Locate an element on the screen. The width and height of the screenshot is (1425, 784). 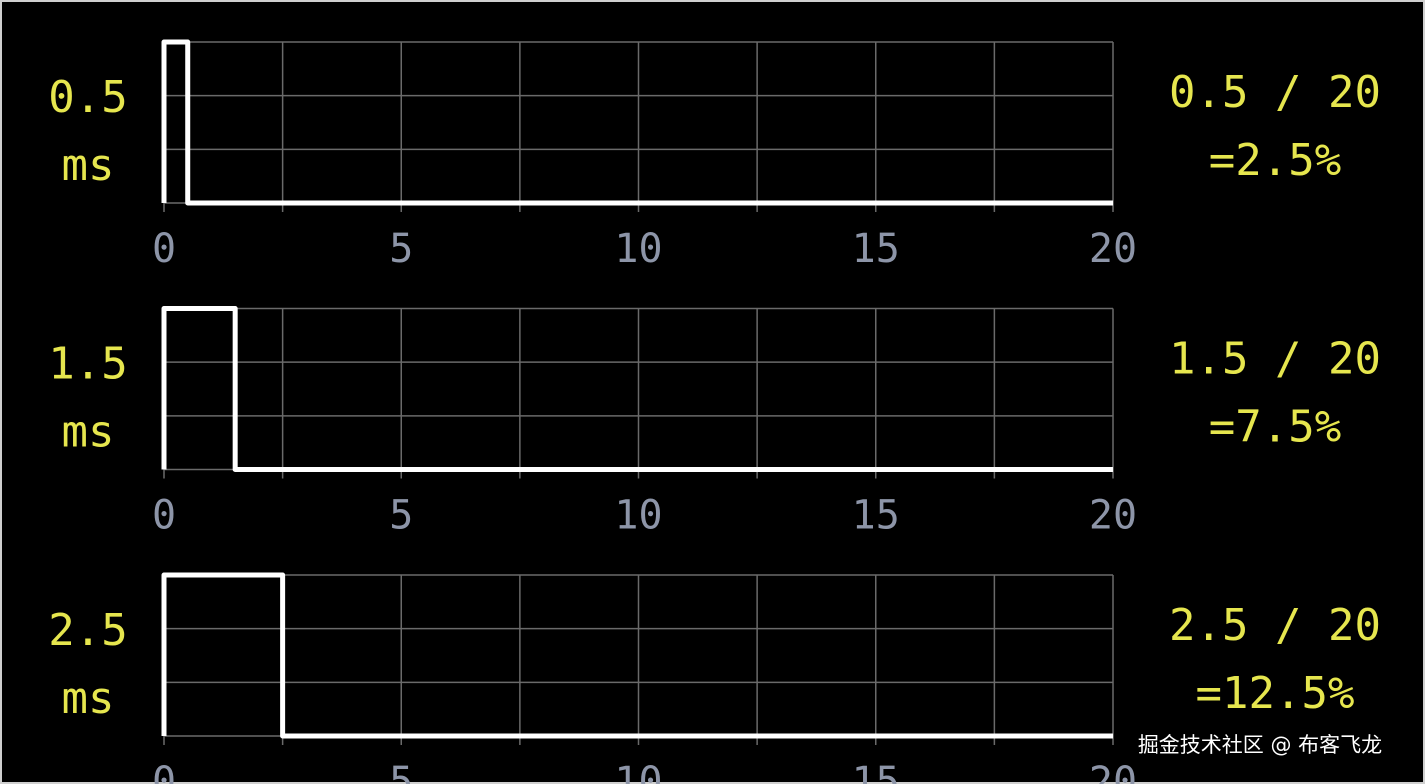
right-label: =2.5% is located at coordinates (1275, 160).